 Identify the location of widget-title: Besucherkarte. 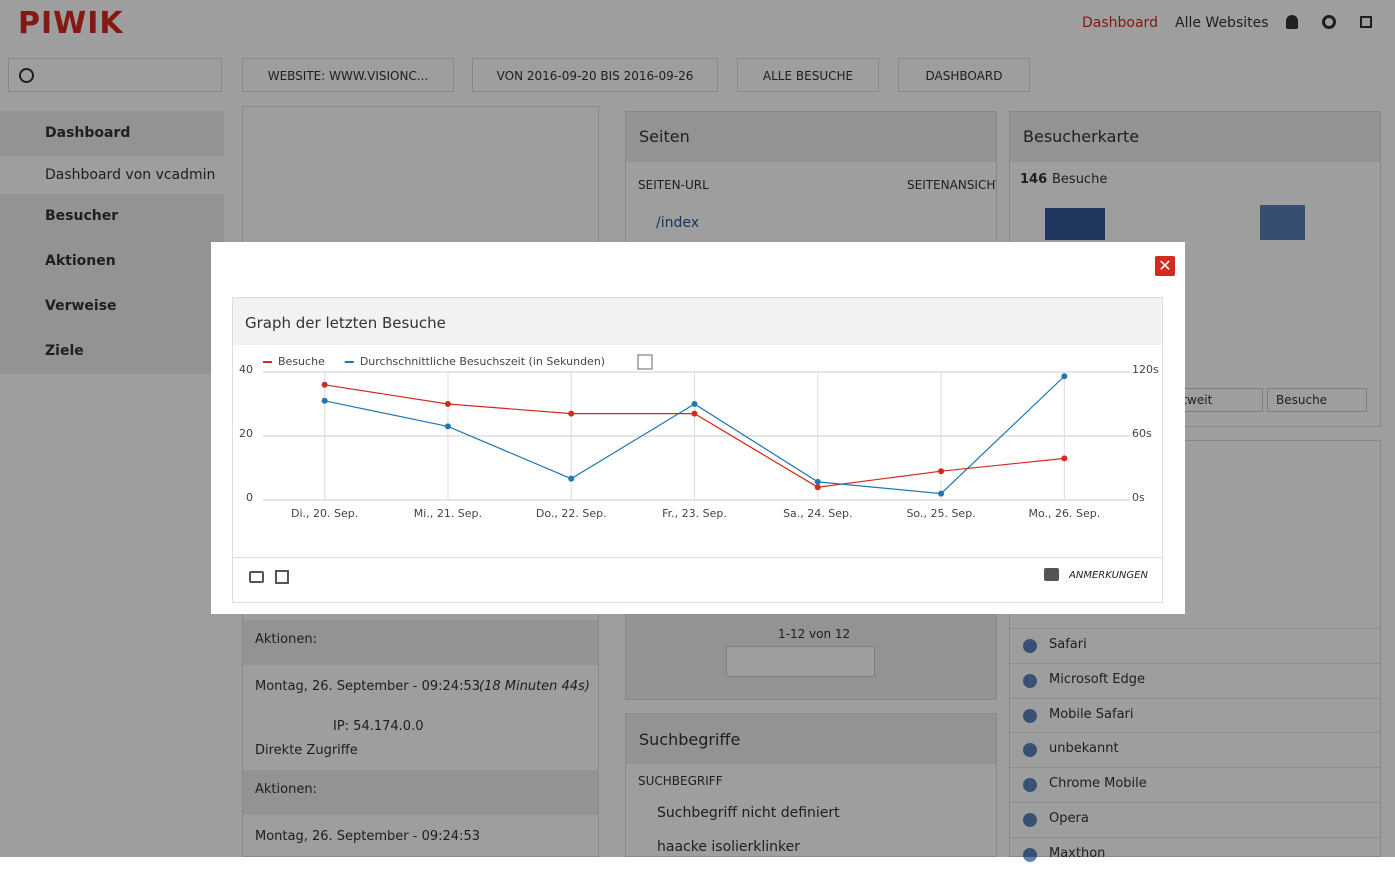
(1195, 137).